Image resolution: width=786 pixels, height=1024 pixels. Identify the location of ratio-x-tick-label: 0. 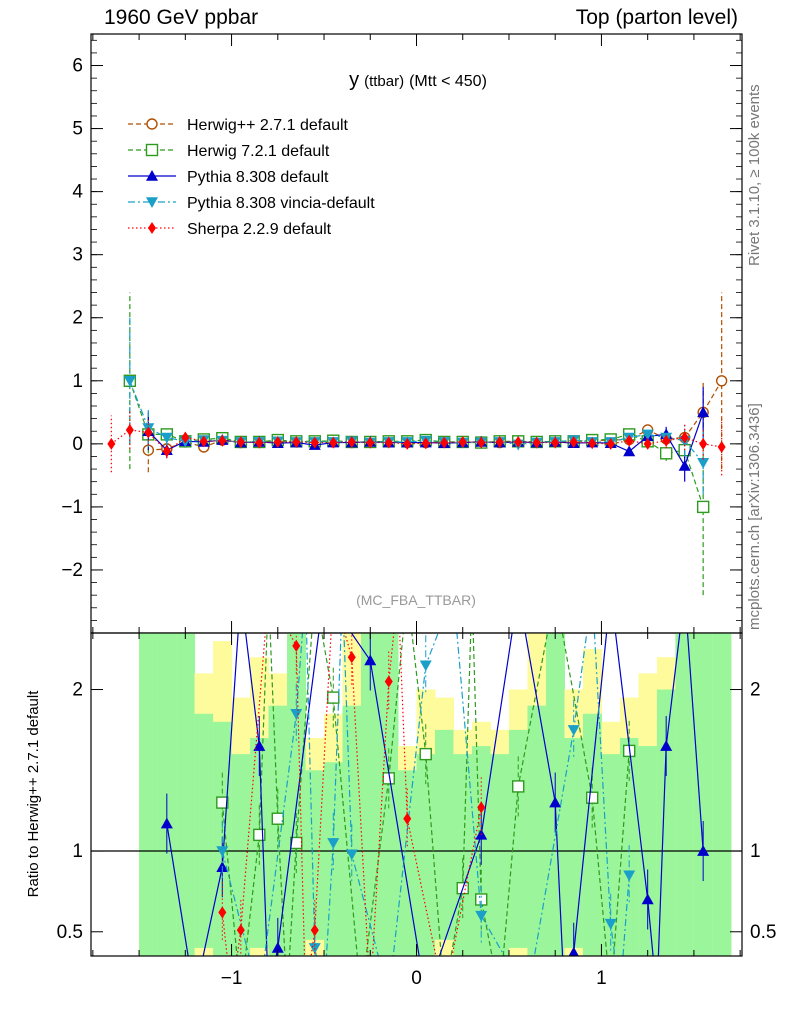
(416, 978).